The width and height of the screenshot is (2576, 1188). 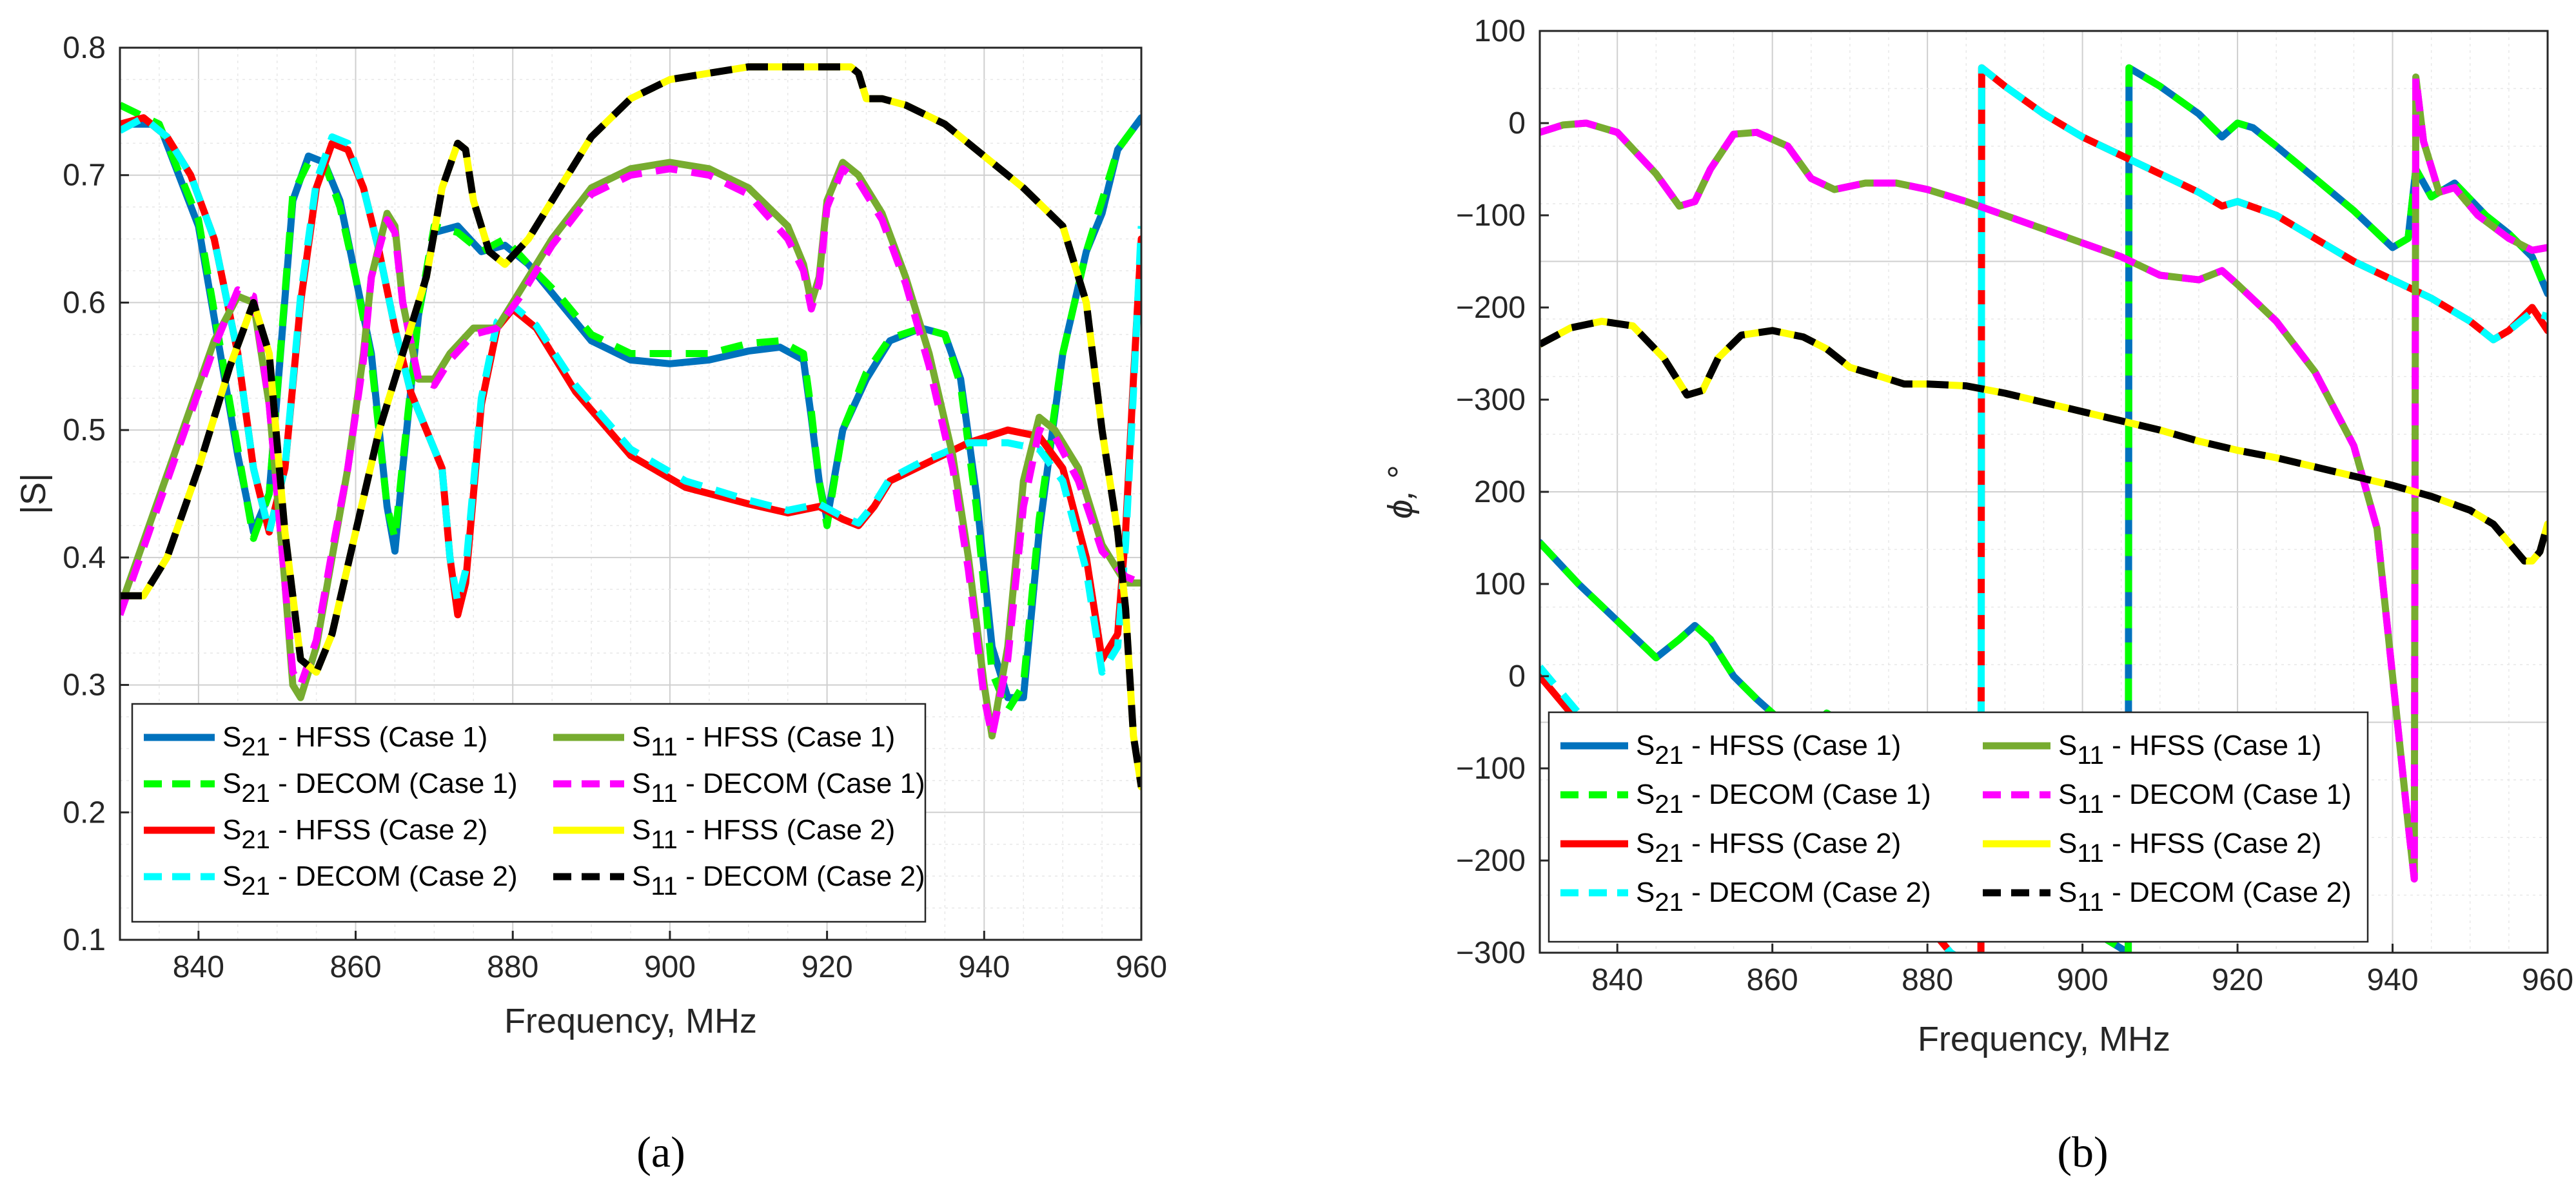 What do you see at coordinates (1400, 492) in the screenshot?
I see `y-axis-label-b: ϕ, °` at bounding box center [1400, 492].